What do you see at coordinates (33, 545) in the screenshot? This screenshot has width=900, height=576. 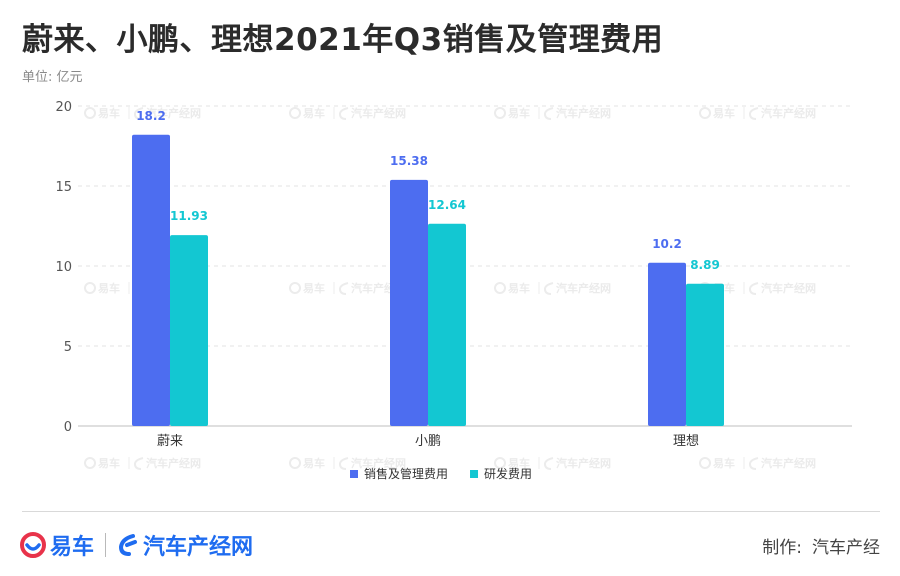 I see `yiche-logo-icon` at bounding box center [33, 545].